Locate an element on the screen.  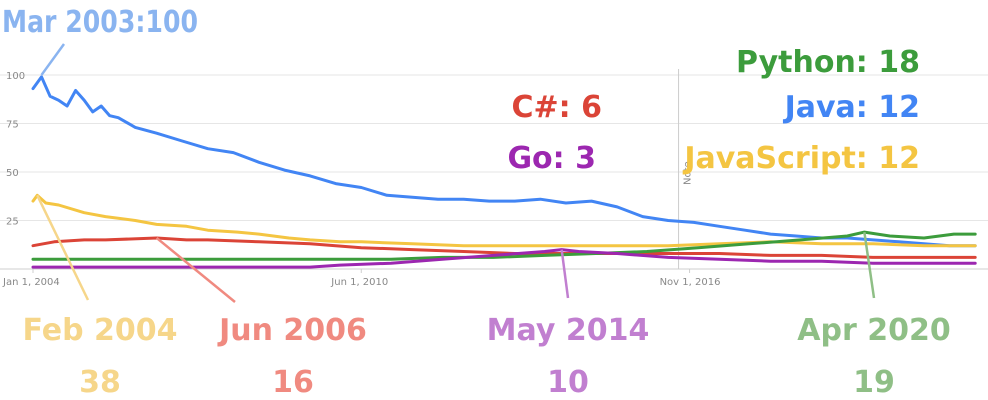
legend-value-1: Java: 12 is located at coordinates (851, 107).